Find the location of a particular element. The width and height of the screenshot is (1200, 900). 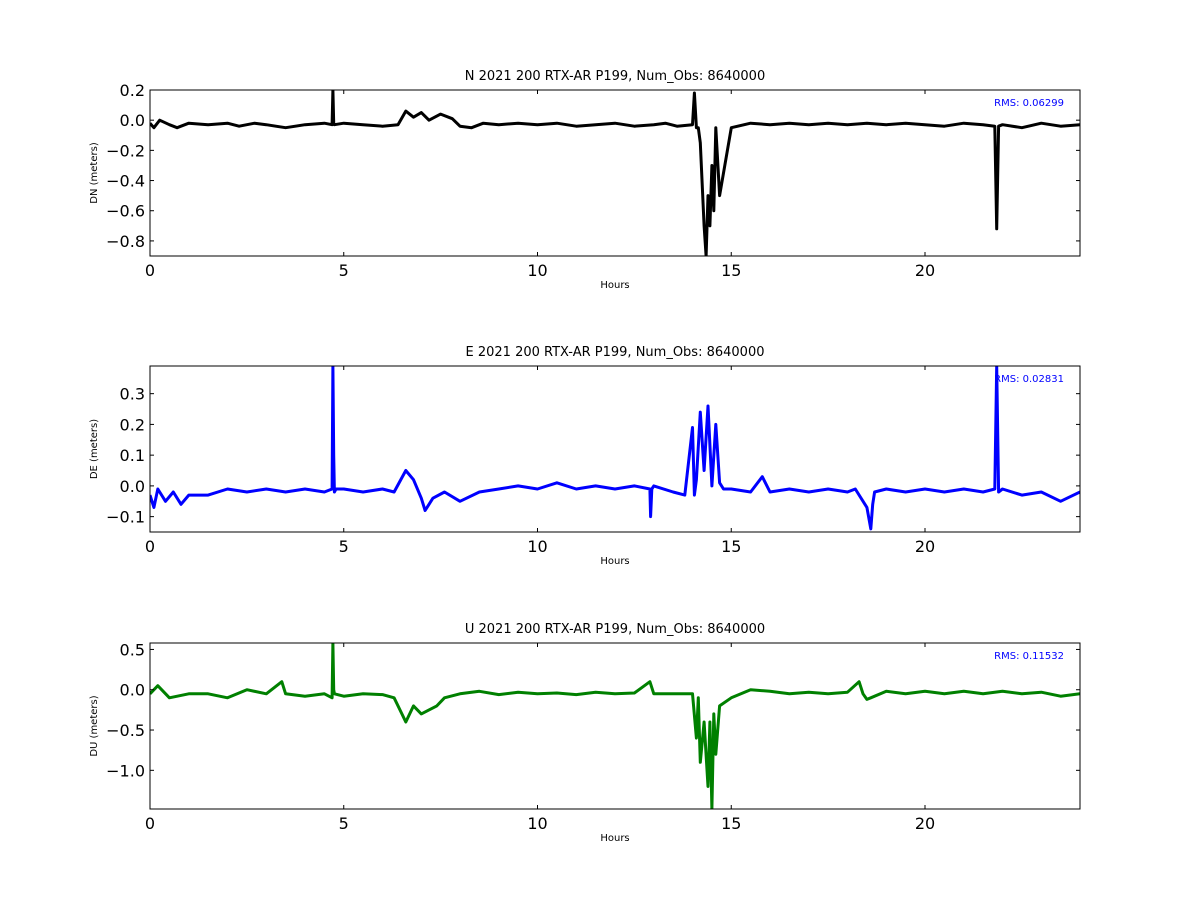

rms-annotation: RMS: 0.11532 is located at coordinates (1029, 656).